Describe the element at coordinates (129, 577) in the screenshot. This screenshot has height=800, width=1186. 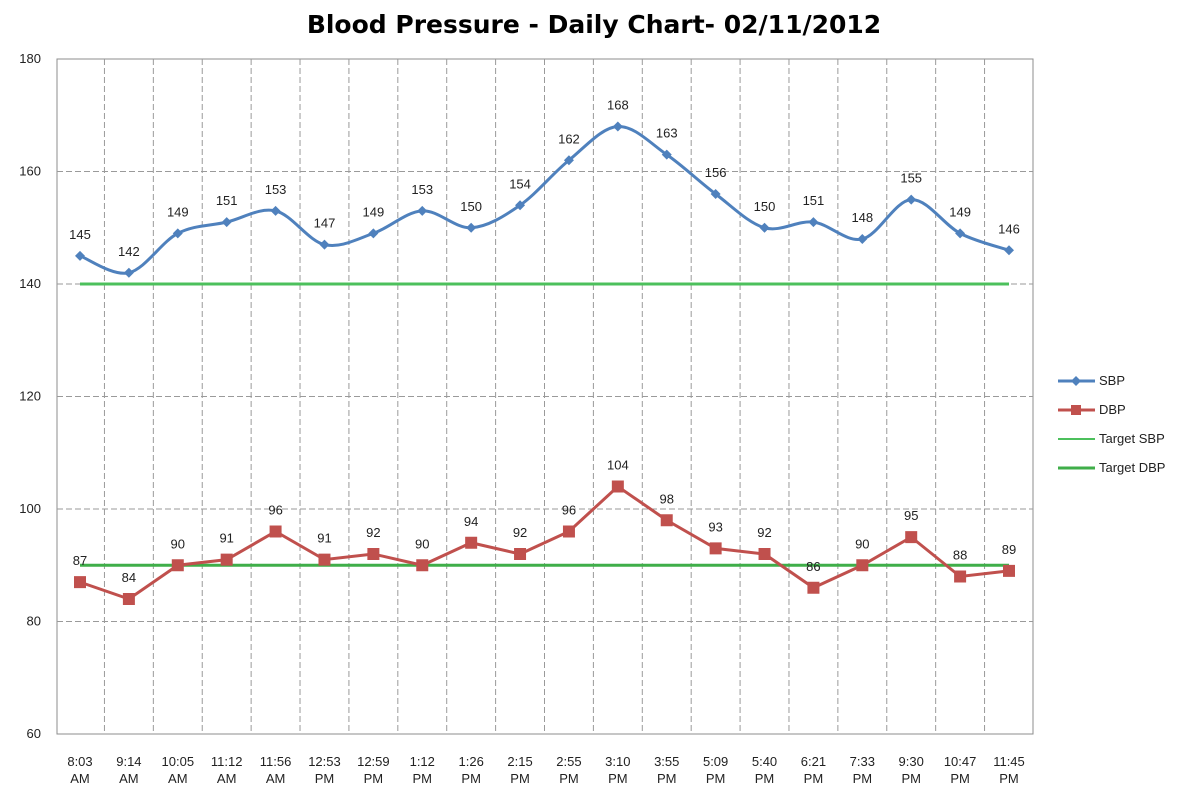
I see `dbp-data-label: 84` at that location.